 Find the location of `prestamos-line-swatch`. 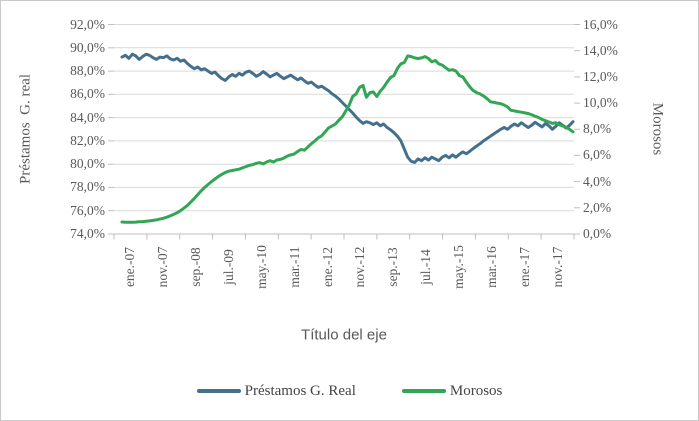

prestamos-line-swatch is located at coordinates (218, 391).